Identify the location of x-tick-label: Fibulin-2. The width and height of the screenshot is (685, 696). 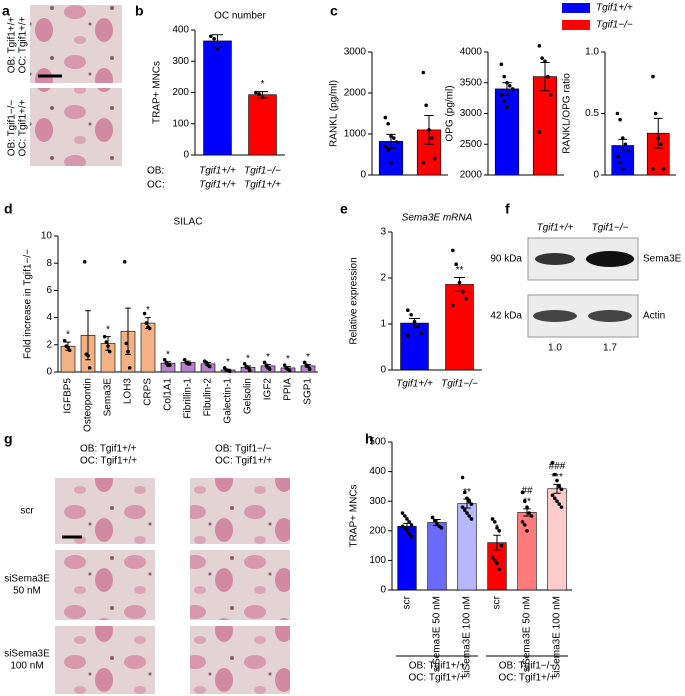
(208, 397).